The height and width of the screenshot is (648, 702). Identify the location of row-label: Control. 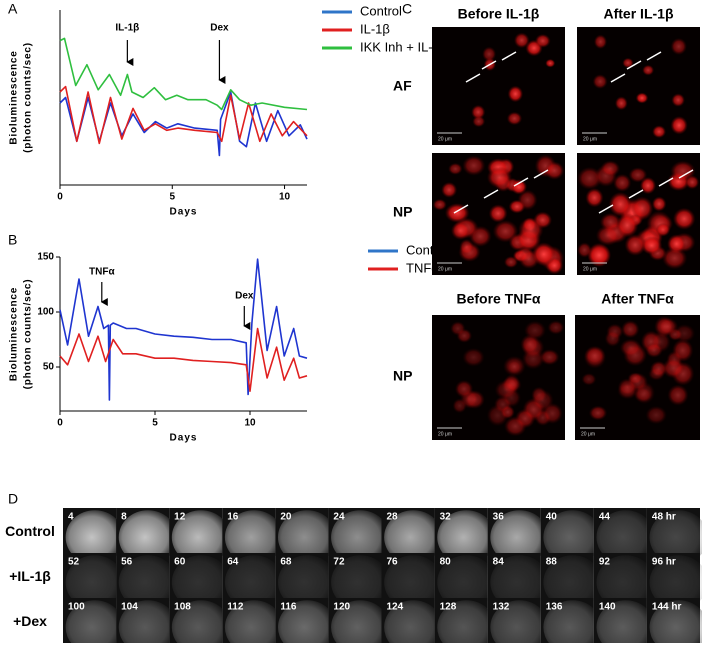
(30, 531).